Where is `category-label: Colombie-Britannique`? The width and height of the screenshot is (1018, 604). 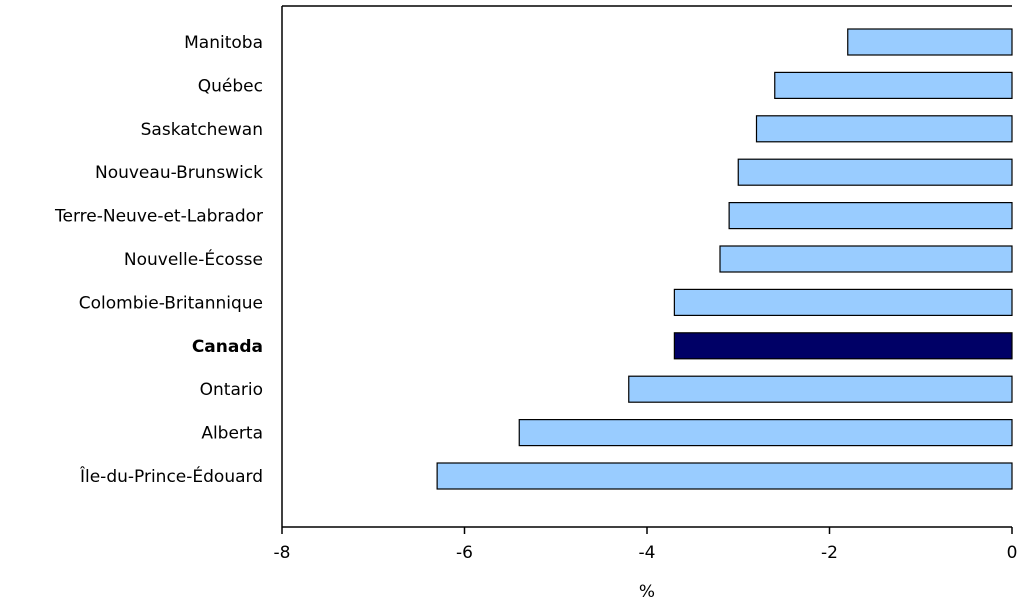 category-label: Colombie-Britannique is located at coordinates (171, 303).